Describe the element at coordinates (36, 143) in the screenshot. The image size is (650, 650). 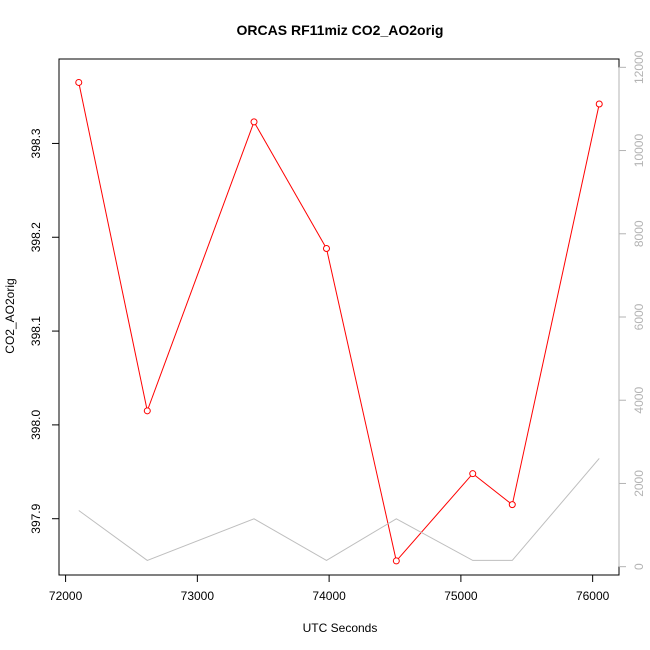
I see `y-tick-label: 398.3` at that location.